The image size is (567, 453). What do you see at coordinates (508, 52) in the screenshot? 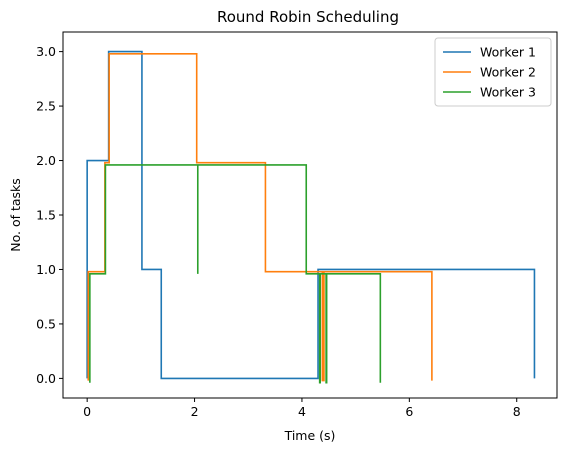
I see `legend-label-1: Worker 1` at bounding box center [508, 52].